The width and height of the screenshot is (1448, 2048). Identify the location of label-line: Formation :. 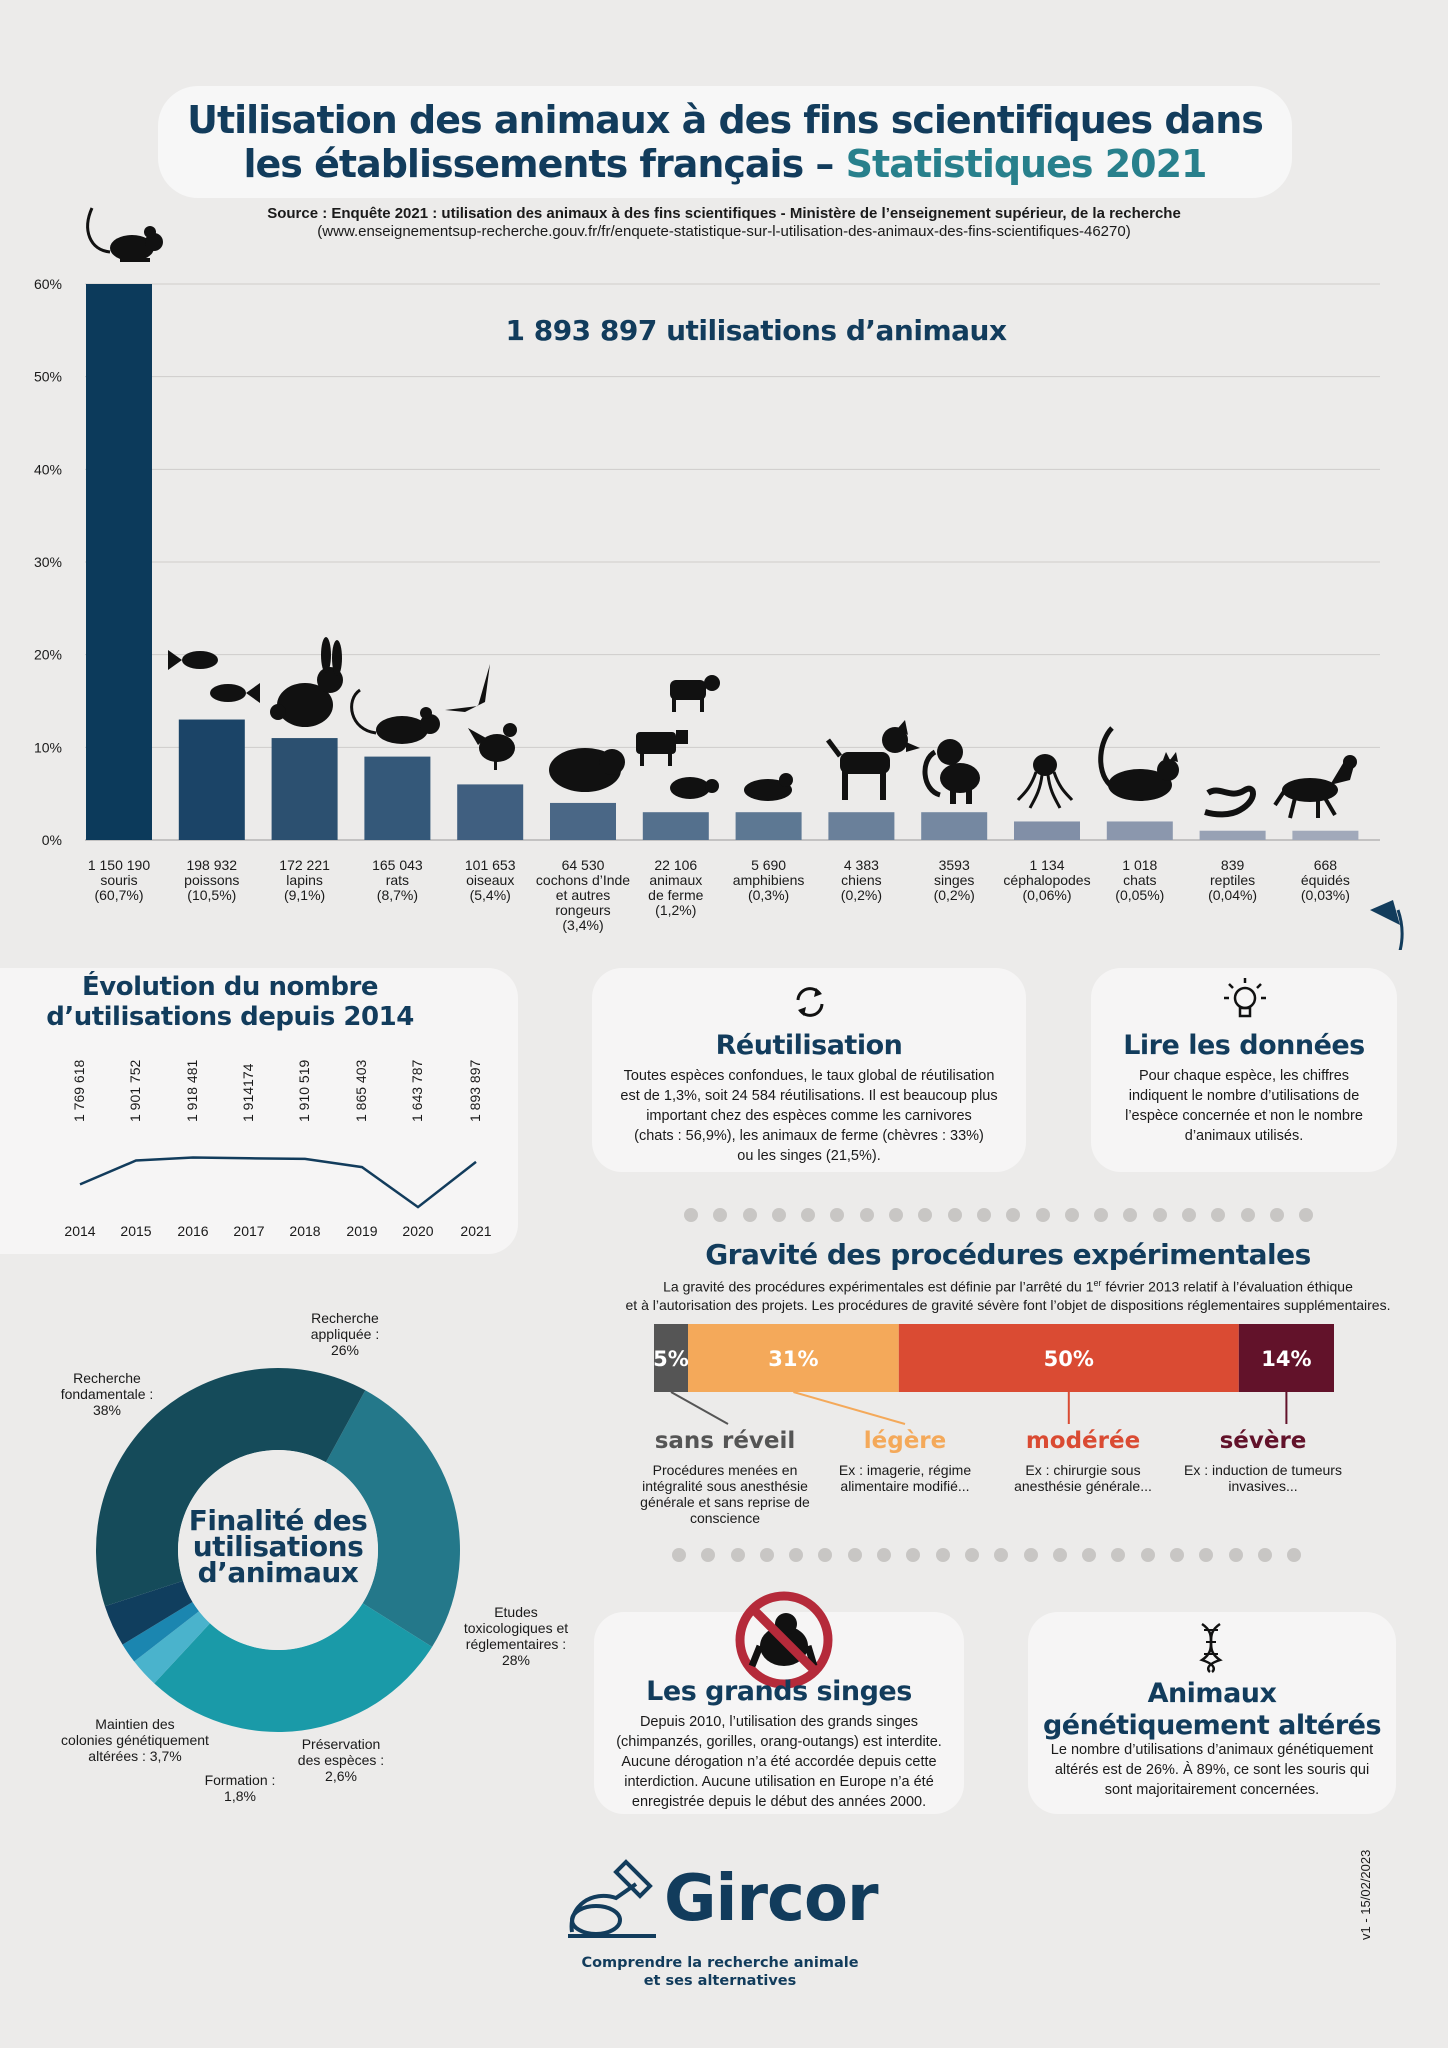
(240, 1780).